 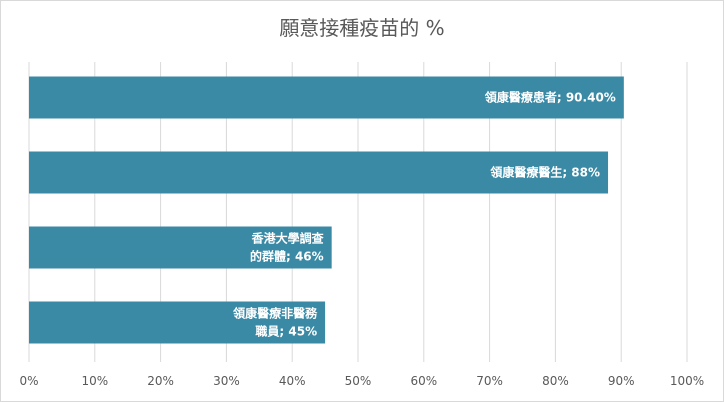 What do you see at coordinates (288, 238) in the screenshot?
I see `bar-data-label: 香港大學調查` at bounding box center [288, 238].